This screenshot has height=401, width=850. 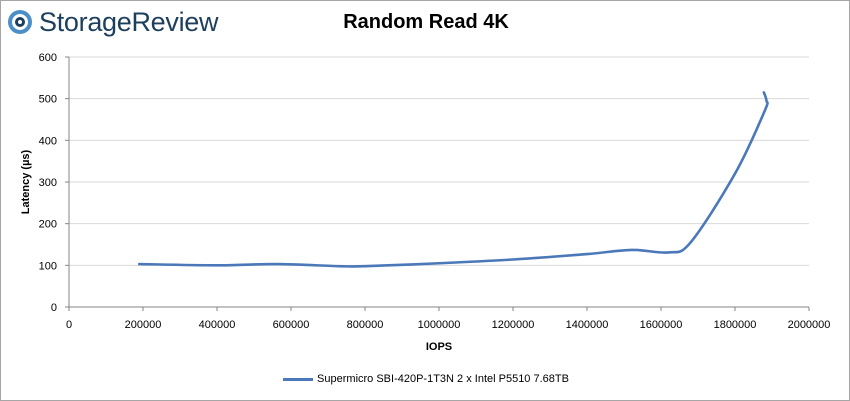 What do you see at coordinates (291, 325) in the screenshot?
I see `x-tick-label-3: 600000` at bounding box center [291, 325].